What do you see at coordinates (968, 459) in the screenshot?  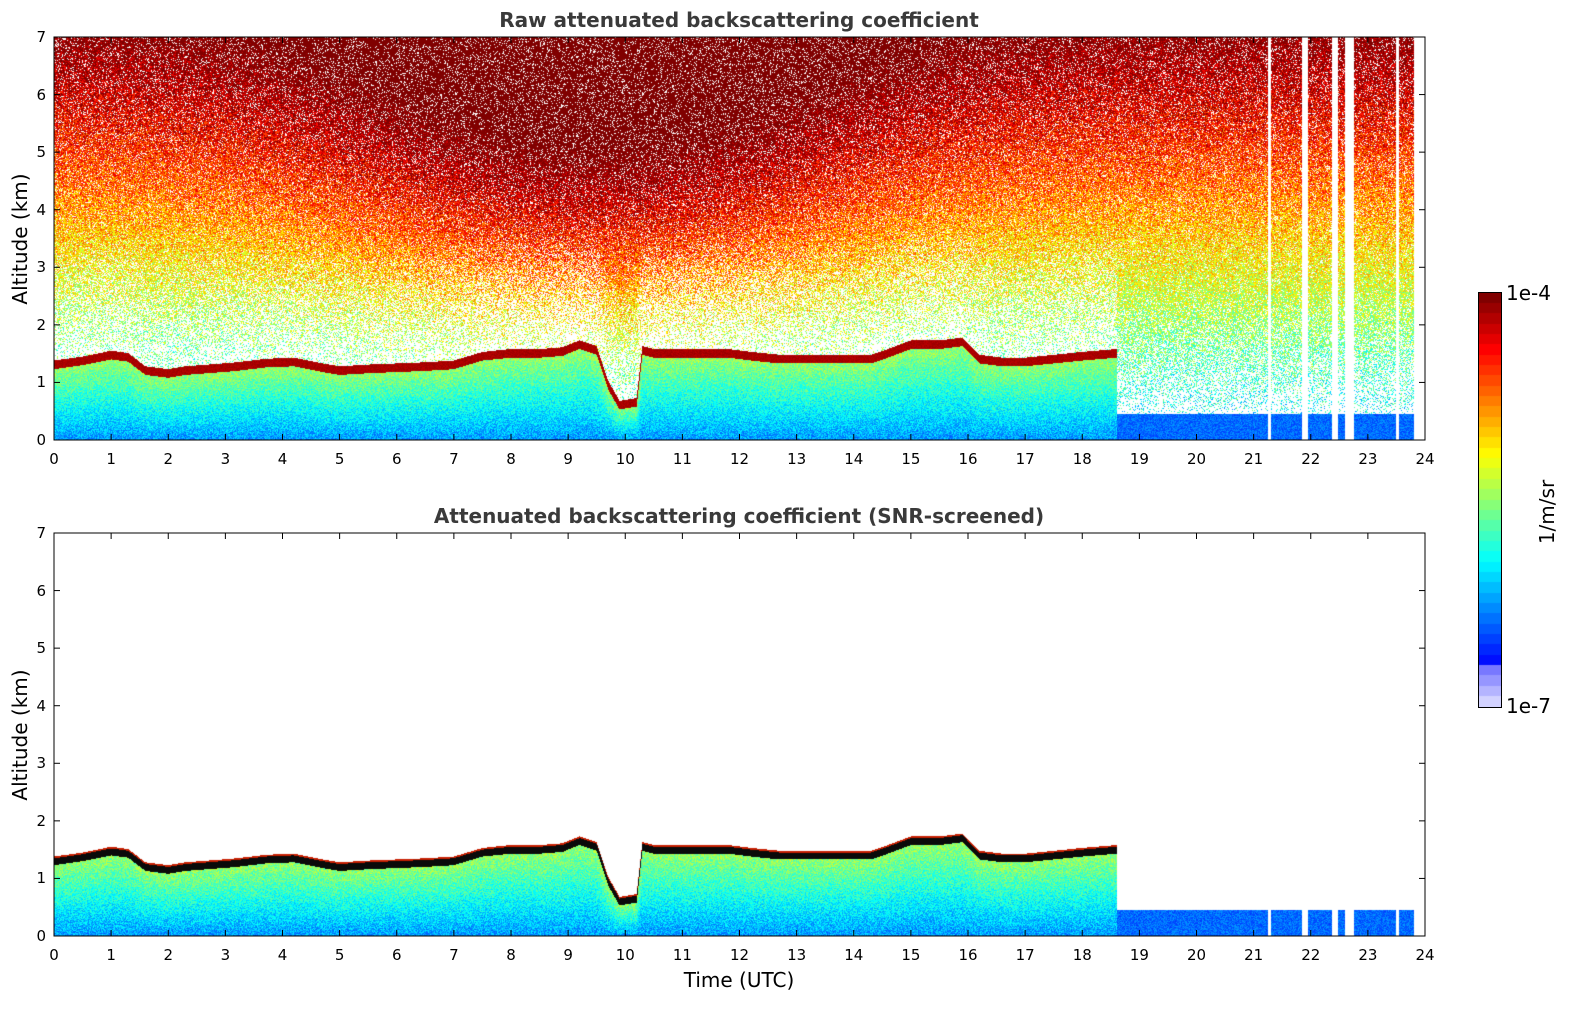 I see `panel1-xtick-label: 16` at bounding box center [968, 459].